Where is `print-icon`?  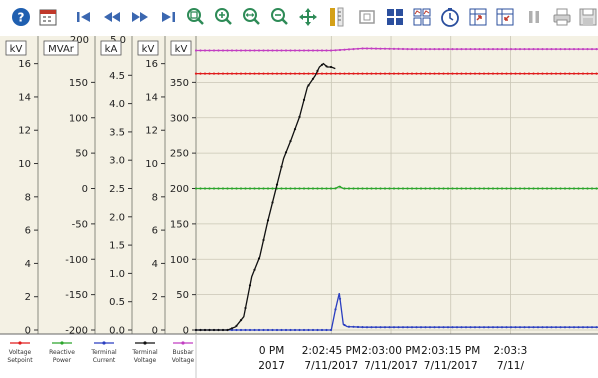 print-icon is located at coordinates (562, 17).